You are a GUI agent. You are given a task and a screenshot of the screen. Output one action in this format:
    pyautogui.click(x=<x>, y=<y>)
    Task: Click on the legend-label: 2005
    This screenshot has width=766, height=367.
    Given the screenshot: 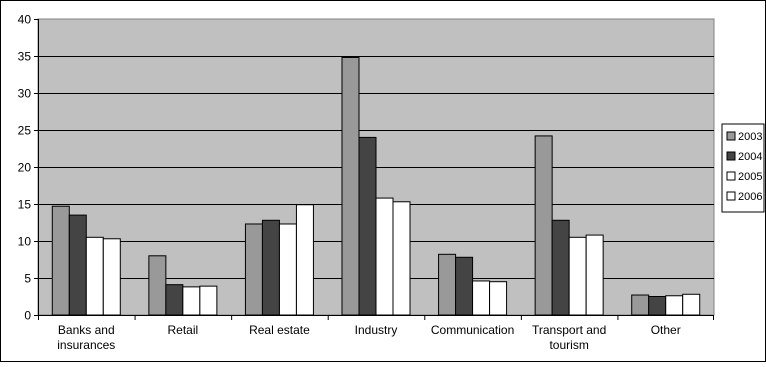 What is the action you would take?
    pyautogui.click(x=750, y=177)
    